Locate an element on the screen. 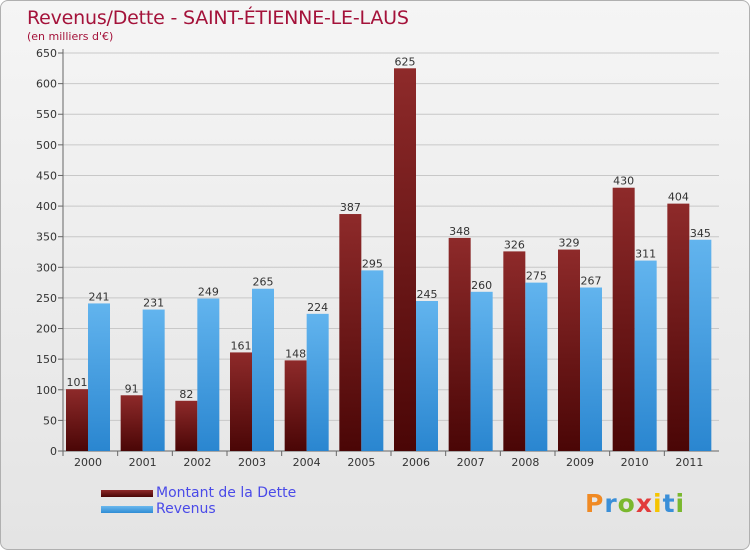  x-tick-label: 2010 is located at coordinates (635, 462).